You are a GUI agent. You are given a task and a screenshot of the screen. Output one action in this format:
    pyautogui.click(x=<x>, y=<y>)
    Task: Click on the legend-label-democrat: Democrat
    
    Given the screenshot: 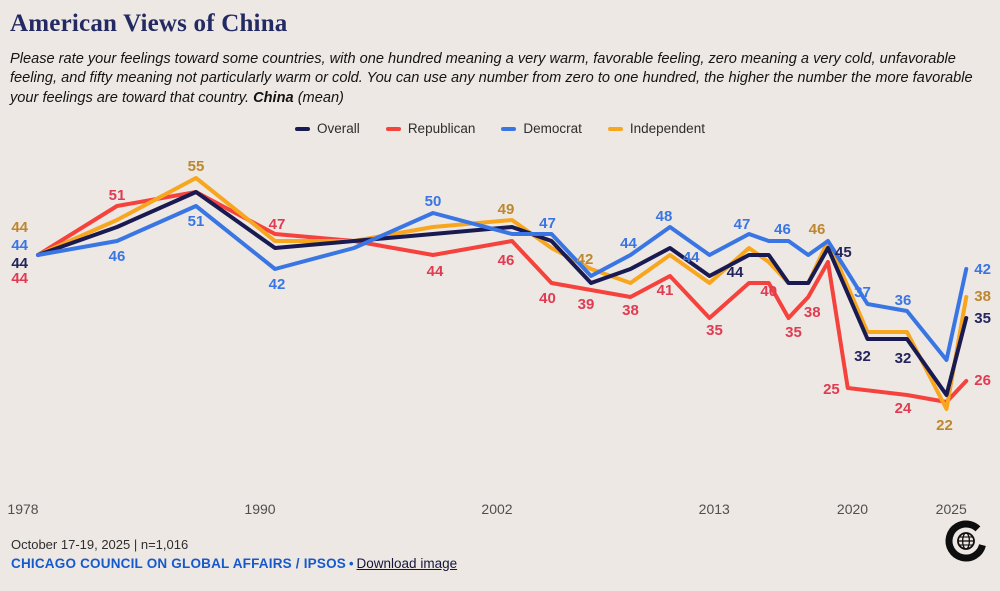 What is the action you would take?
    pyautogui.click(x=552, y=129)
    